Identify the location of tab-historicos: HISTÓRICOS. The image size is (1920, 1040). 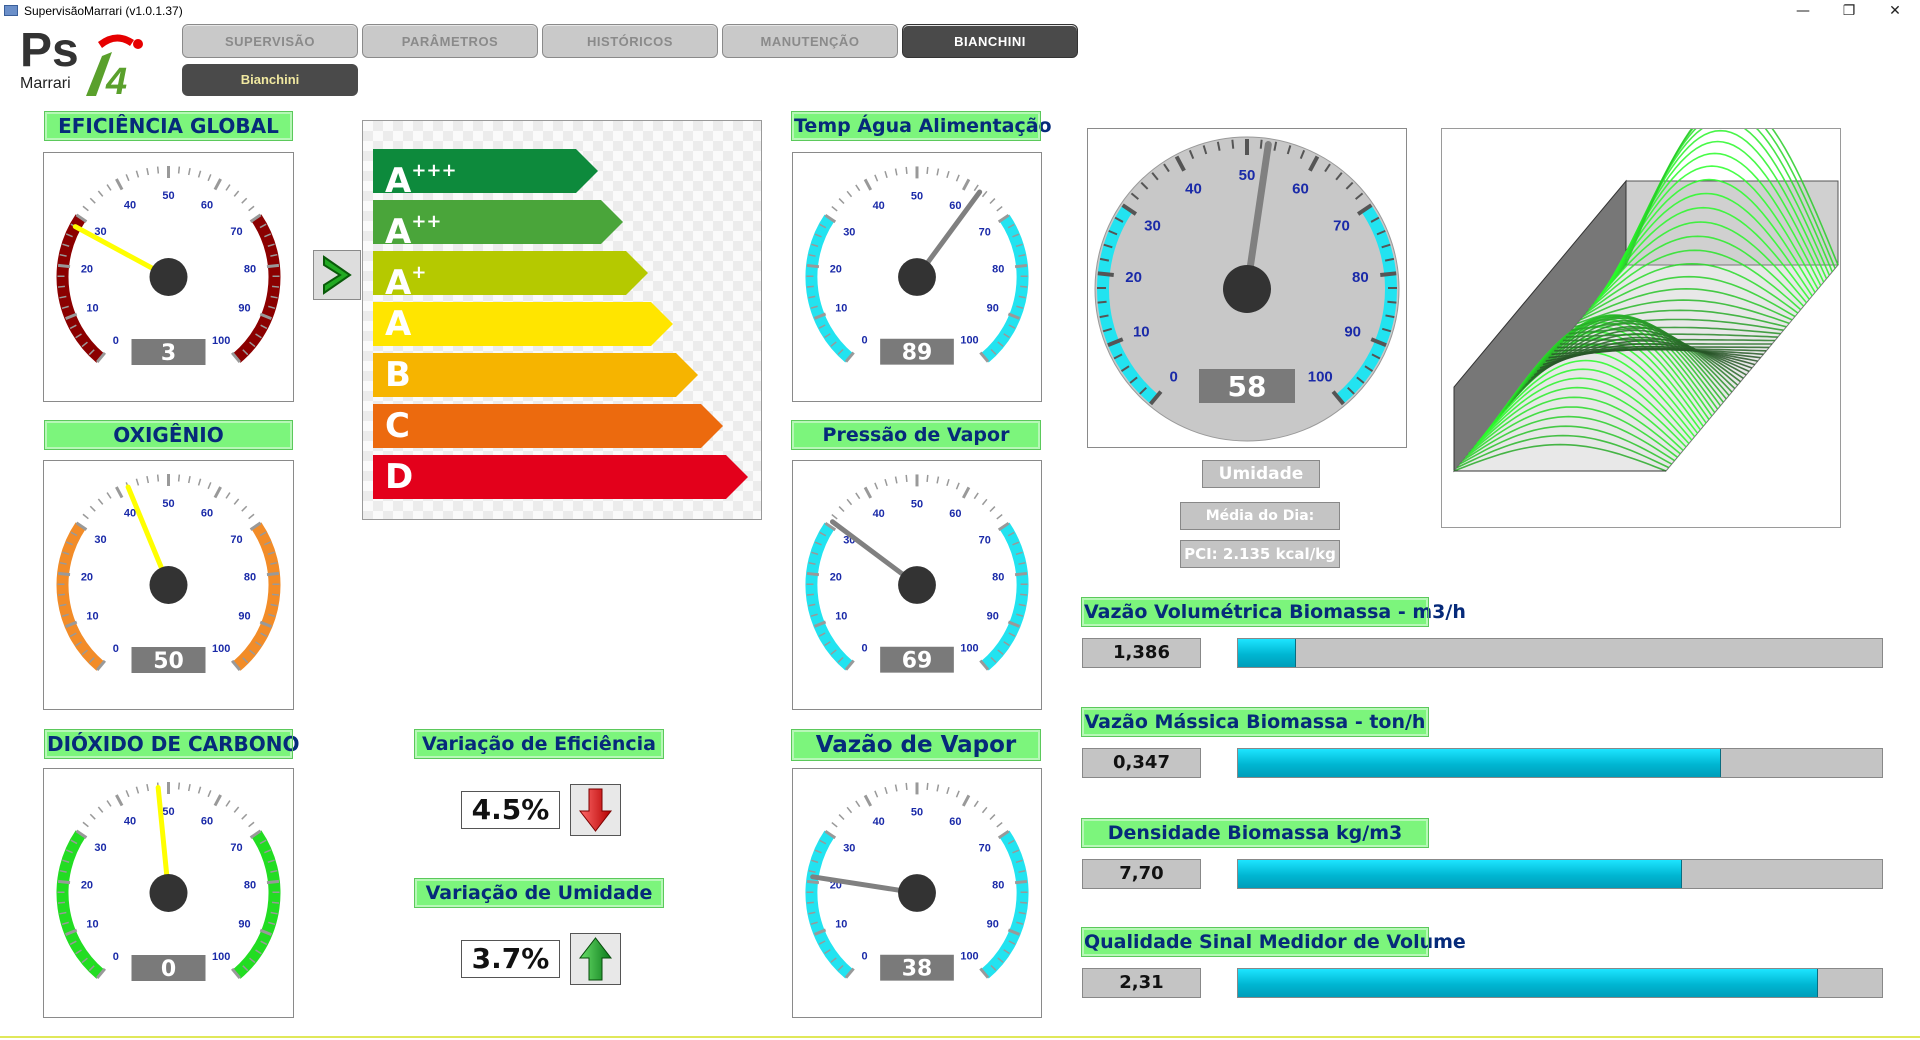
(630, 41).